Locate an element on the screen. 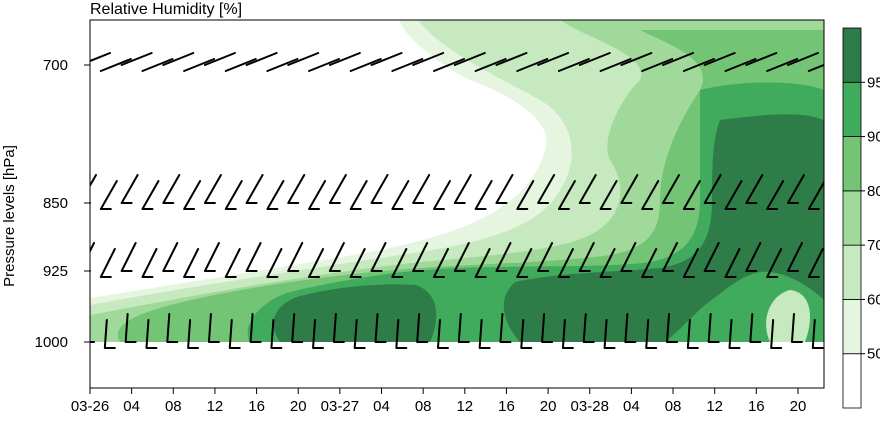  humidity-contour-80-top is located at coordinates (777, 42).